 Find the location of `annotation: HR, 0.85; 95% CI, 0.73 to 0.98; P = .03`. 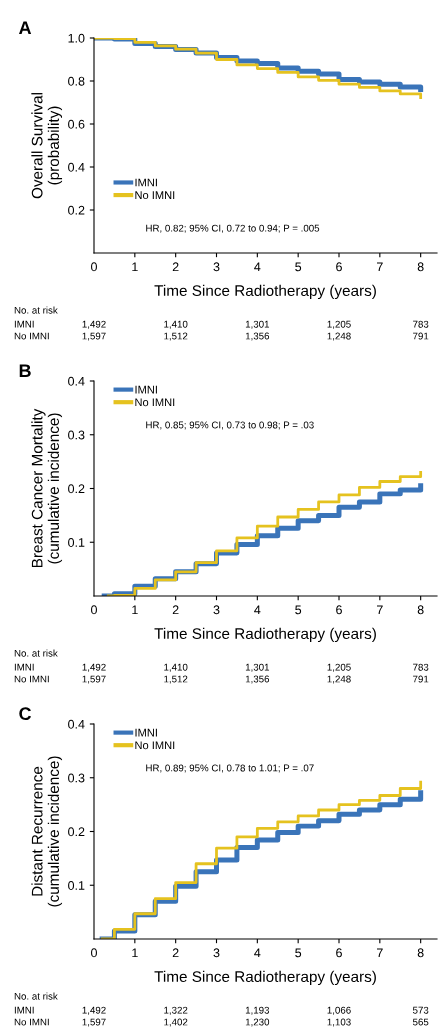

annotation: HR, 0.85; 95% CI, 0.73 to 0.98; P = .03 is located at coordinates (230, 425).